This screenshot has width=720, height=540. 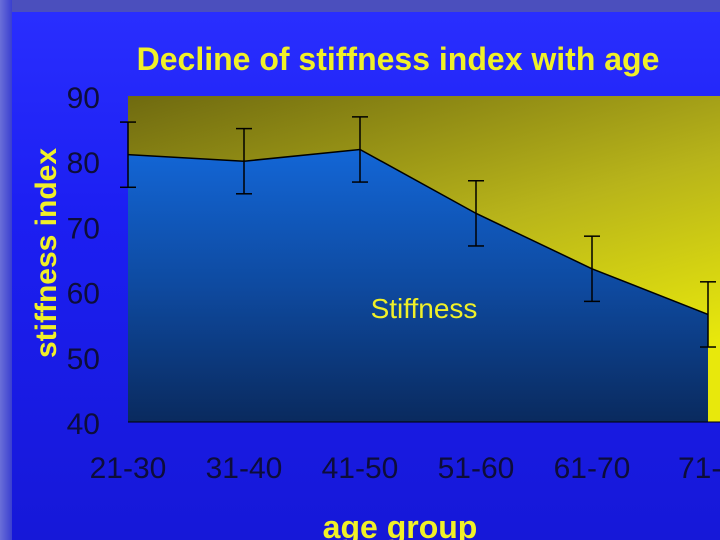 What do you see at coordinates (128, 468) in the screenshot?
I see `x-tick-21-30: 21-30` at bounding box center [128, 468].